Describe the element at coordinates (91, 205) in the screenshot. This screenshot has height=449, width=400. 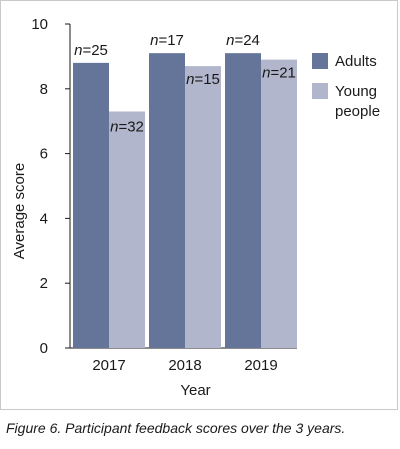
I see `bar-adults-2017` at that location.